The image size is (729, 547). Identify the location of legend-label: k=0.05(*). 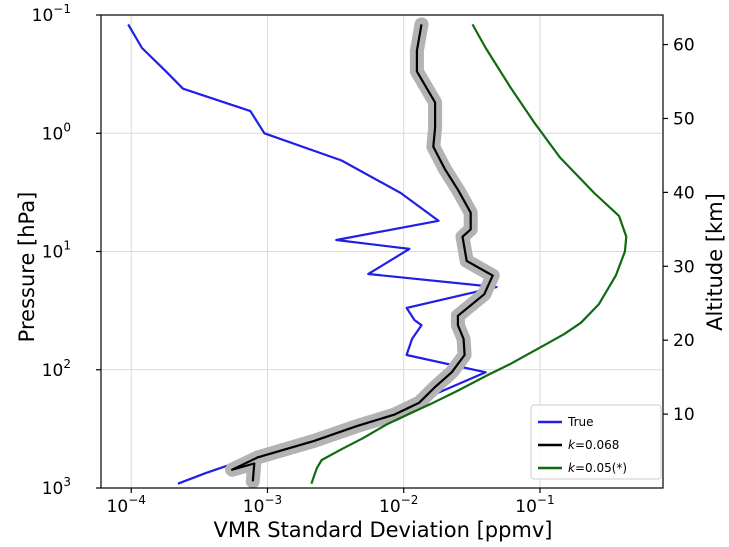
(597, 468).